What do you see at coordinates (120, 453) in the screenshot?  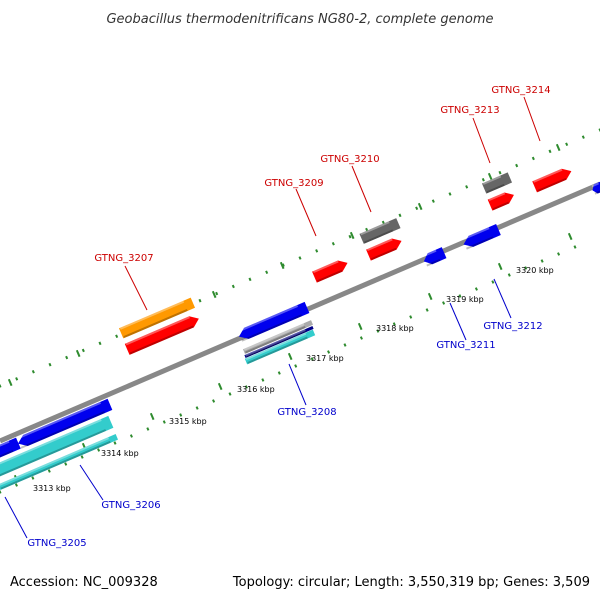 I see `tick-label: 3314 kbp` at bounding box center [120, 453].